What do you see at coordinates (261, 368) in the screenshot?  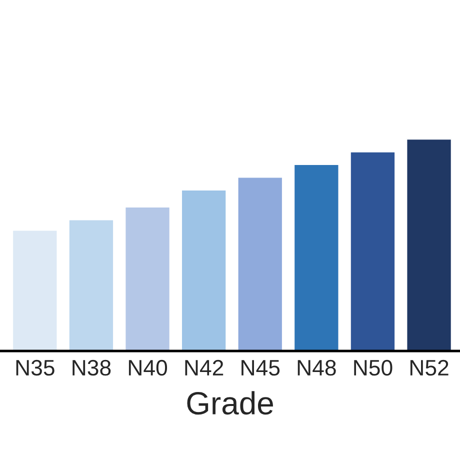 I see `x-tick-label: N45` at bounding box center [261, 368].